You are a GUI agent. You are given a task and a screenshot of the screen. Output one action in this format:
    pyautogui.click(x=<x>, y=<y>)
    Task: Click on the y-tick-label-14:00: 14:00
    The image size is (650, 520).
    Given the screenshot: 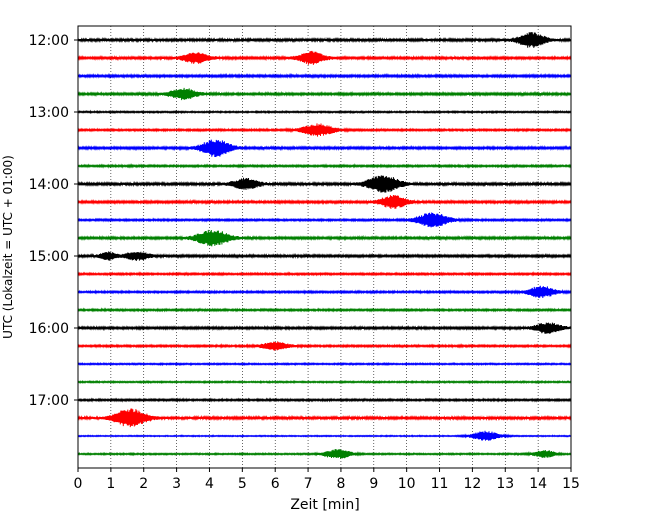 What is the action you would take?
    pyautogui.click(x=49, y=185)
    